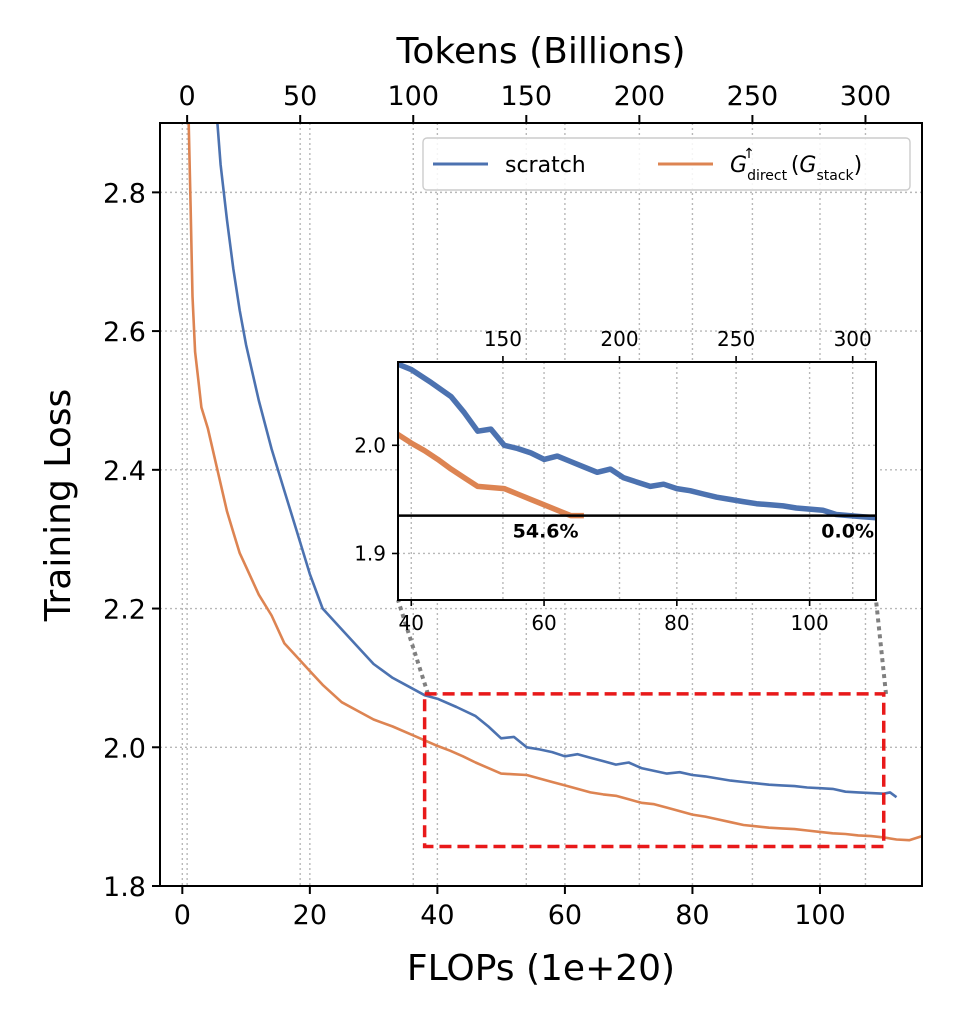 This screenshot has width=964, height=1018. I want to click on inset-x-tick-label: 100, so click(810, 623).